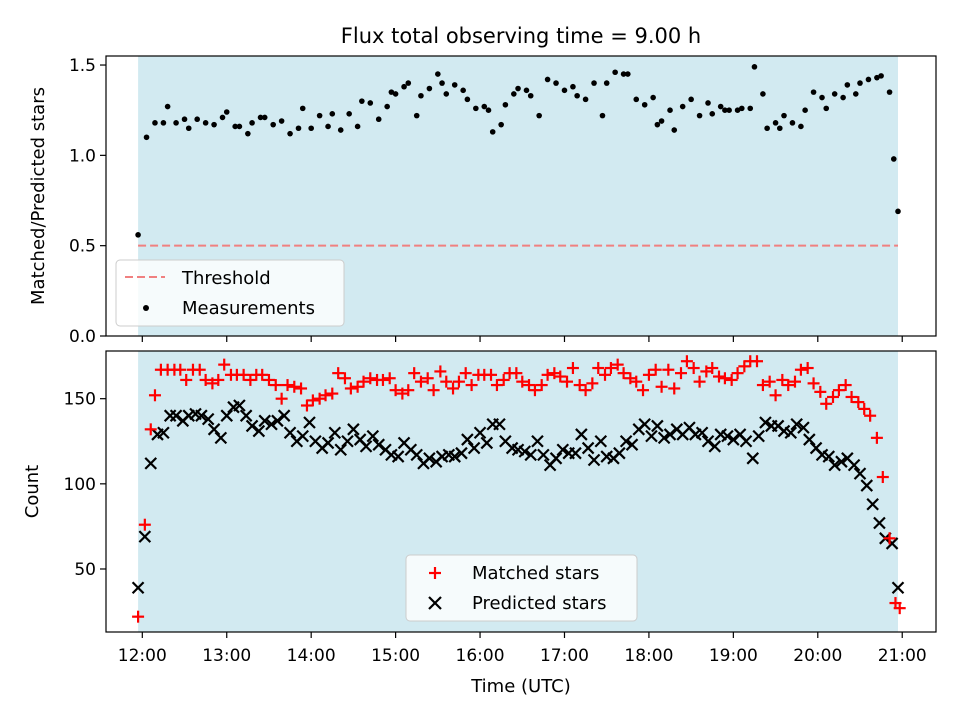 This screenshot has height=720, width=960. What do you see at coordinates (226, 656) in the screenshot?
I see `x-tick-label: 13:00` at bounding box center [226, 656].